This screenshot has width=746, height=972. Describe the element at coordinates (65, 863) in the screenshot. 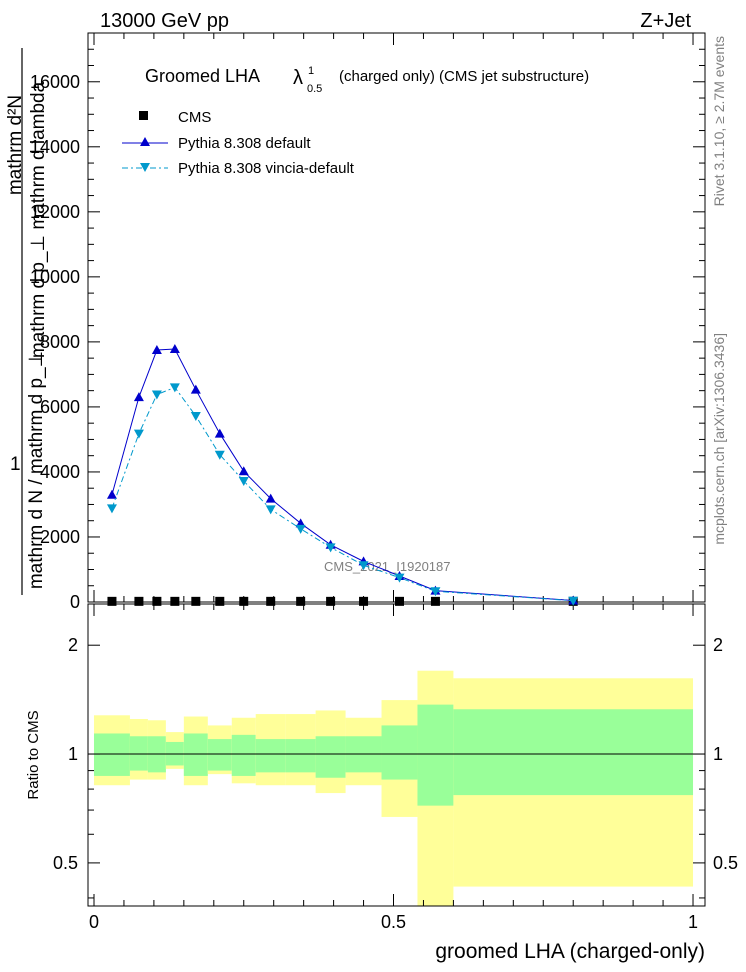

I see `ratio-ytick-label: 0.5` at that location.